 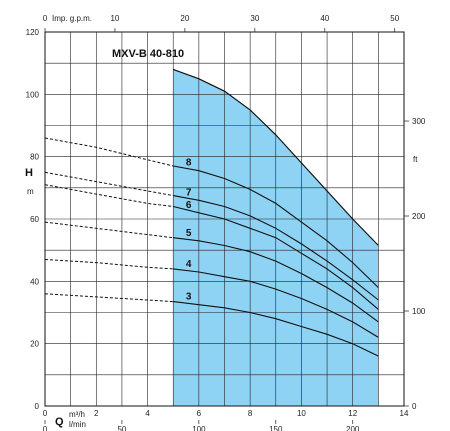 What do you see at coordinates (109, 195) in the screenshot?
I see `curve-6-dashed` at bounding box center [109, 195].